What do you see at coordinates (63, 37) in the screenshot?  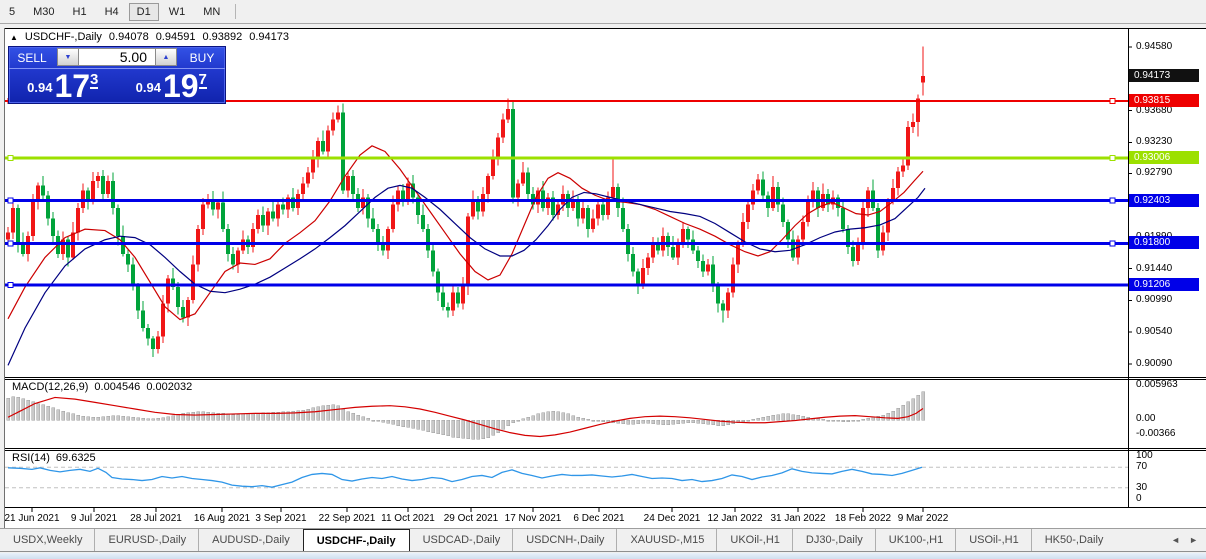 I see `chart-symbol-title: USDCHF-,Daily` at bounding box center [63, 37].